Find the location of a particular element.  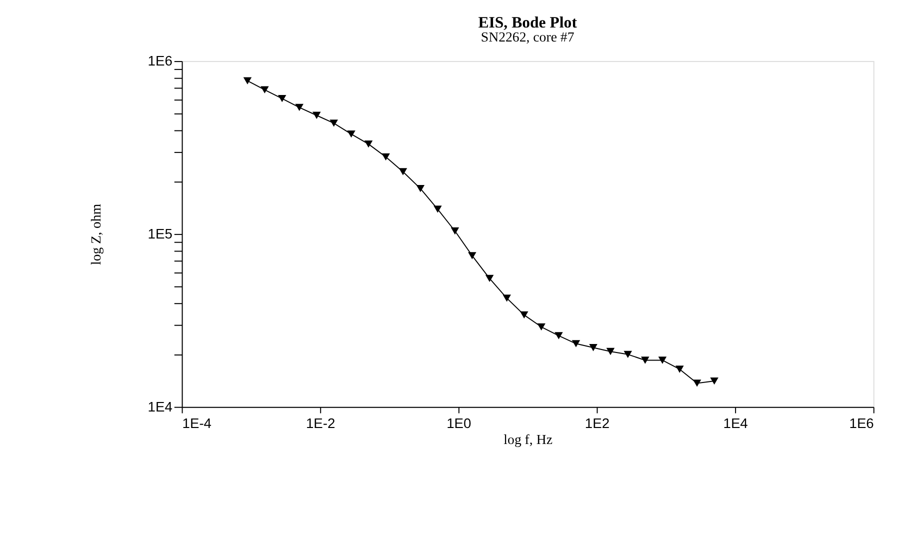

chart-title: EIS, Bode Plot is located at coordinates (528, 23).